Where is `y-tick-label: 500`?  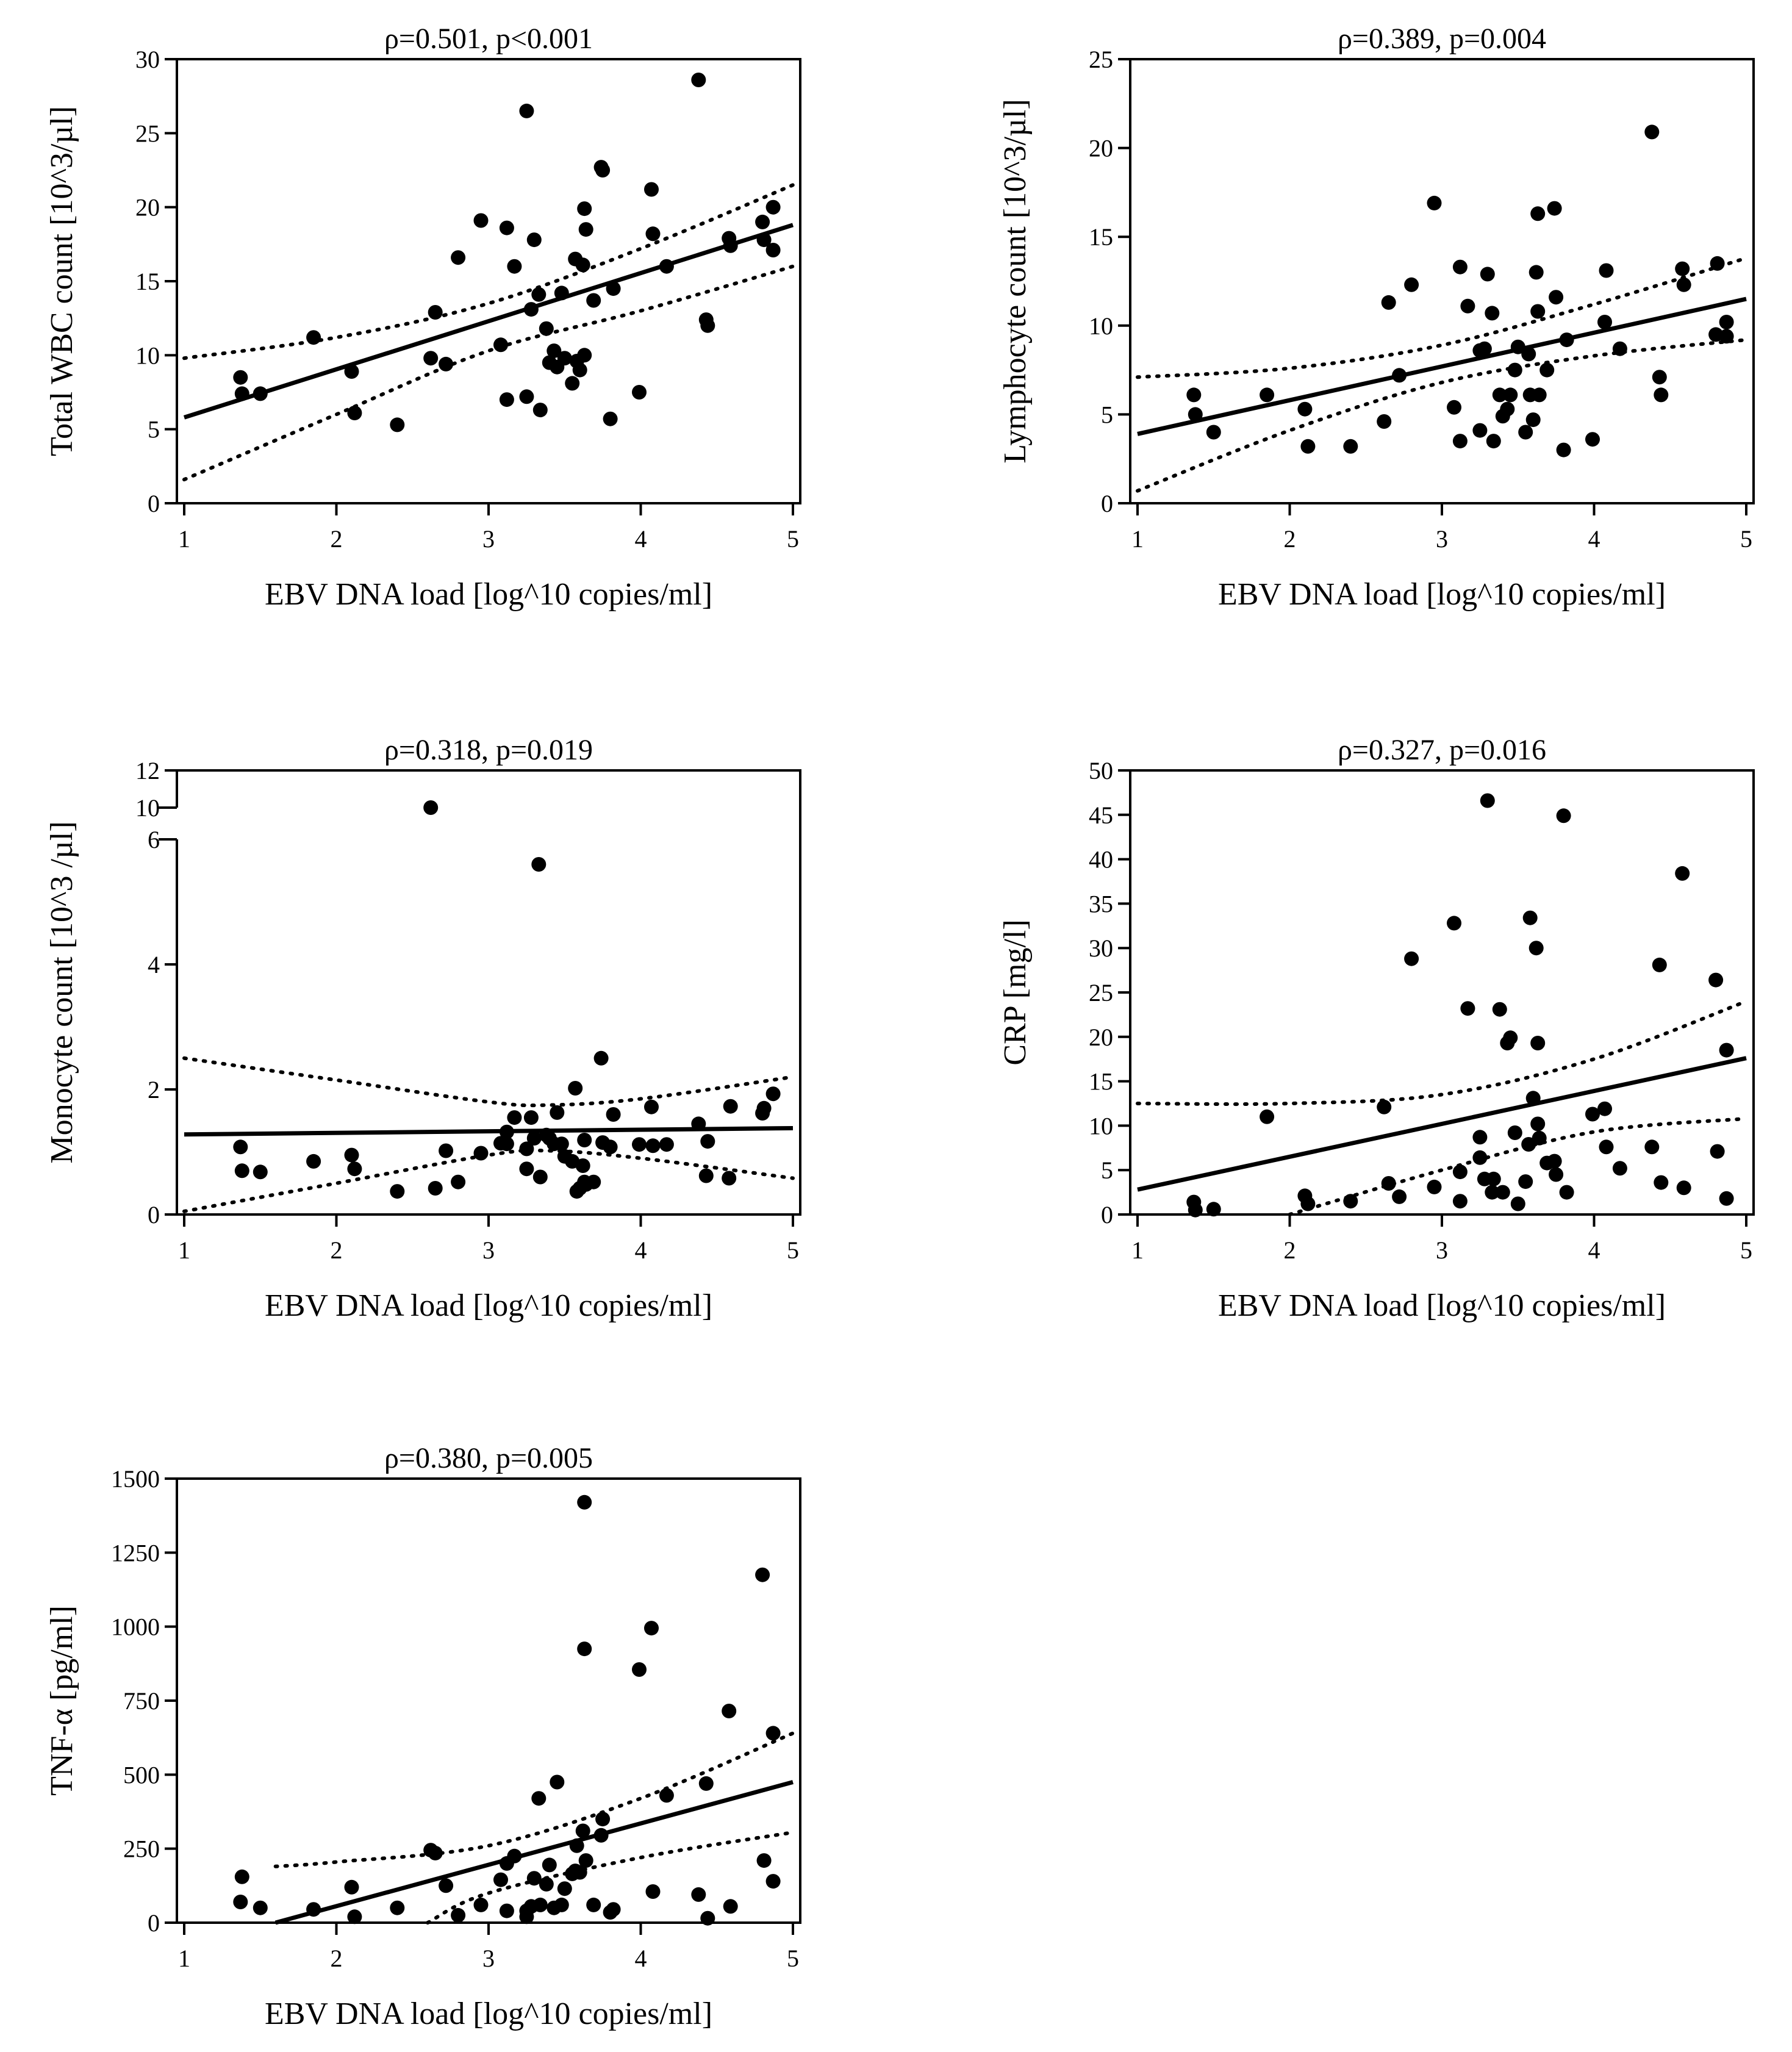 y-tick-label: 500 is located at coordinates (141, 1774).